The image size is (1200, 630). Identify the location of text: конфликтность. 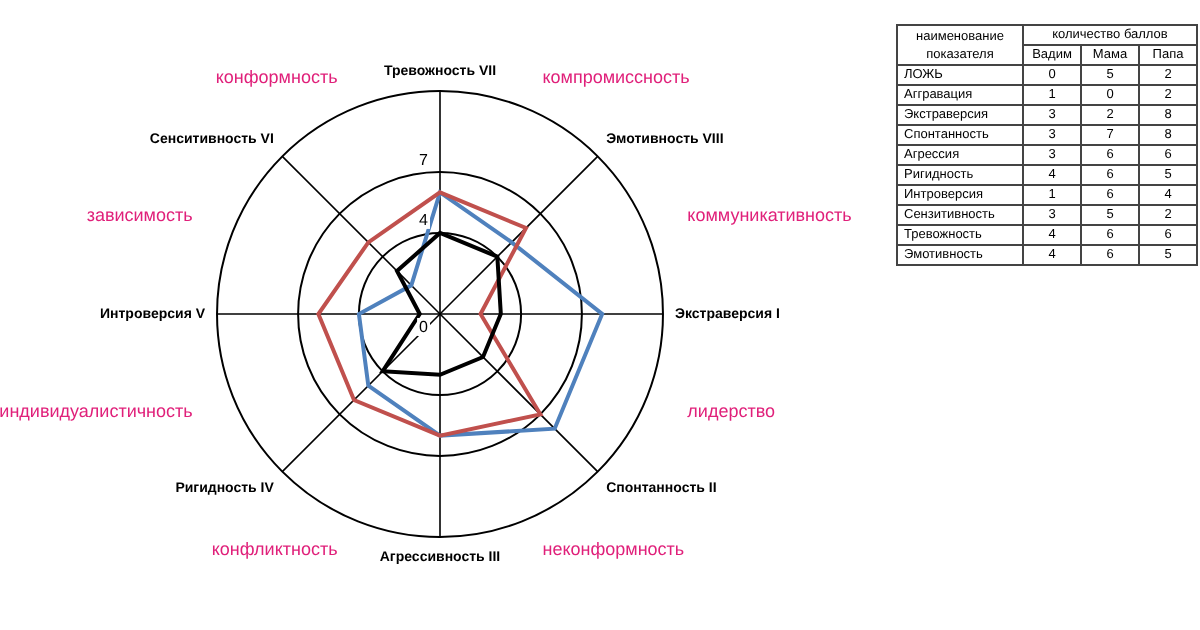
(275, 548).